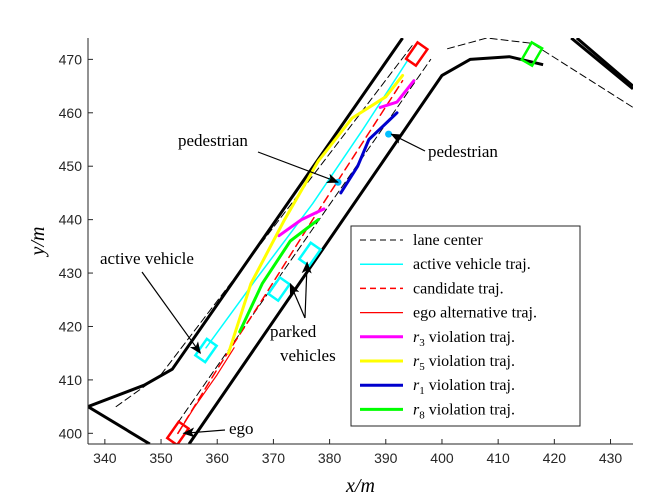 Image resolution: width=672 pixels, height=504 pixels. Describe the element at coordinates (464, 387) in the screenshot. I see `legend-label-6: r1 violation traj.` at that location.